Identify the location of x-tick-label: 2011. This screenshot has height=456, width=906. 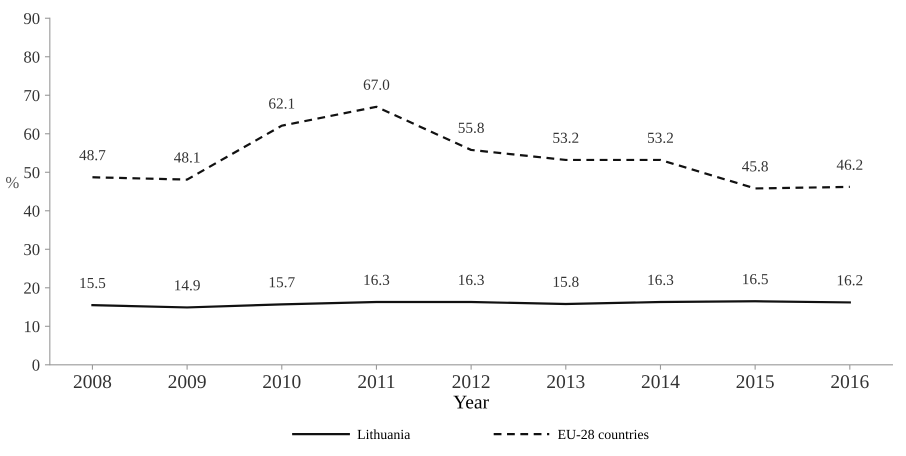
(376, 381).